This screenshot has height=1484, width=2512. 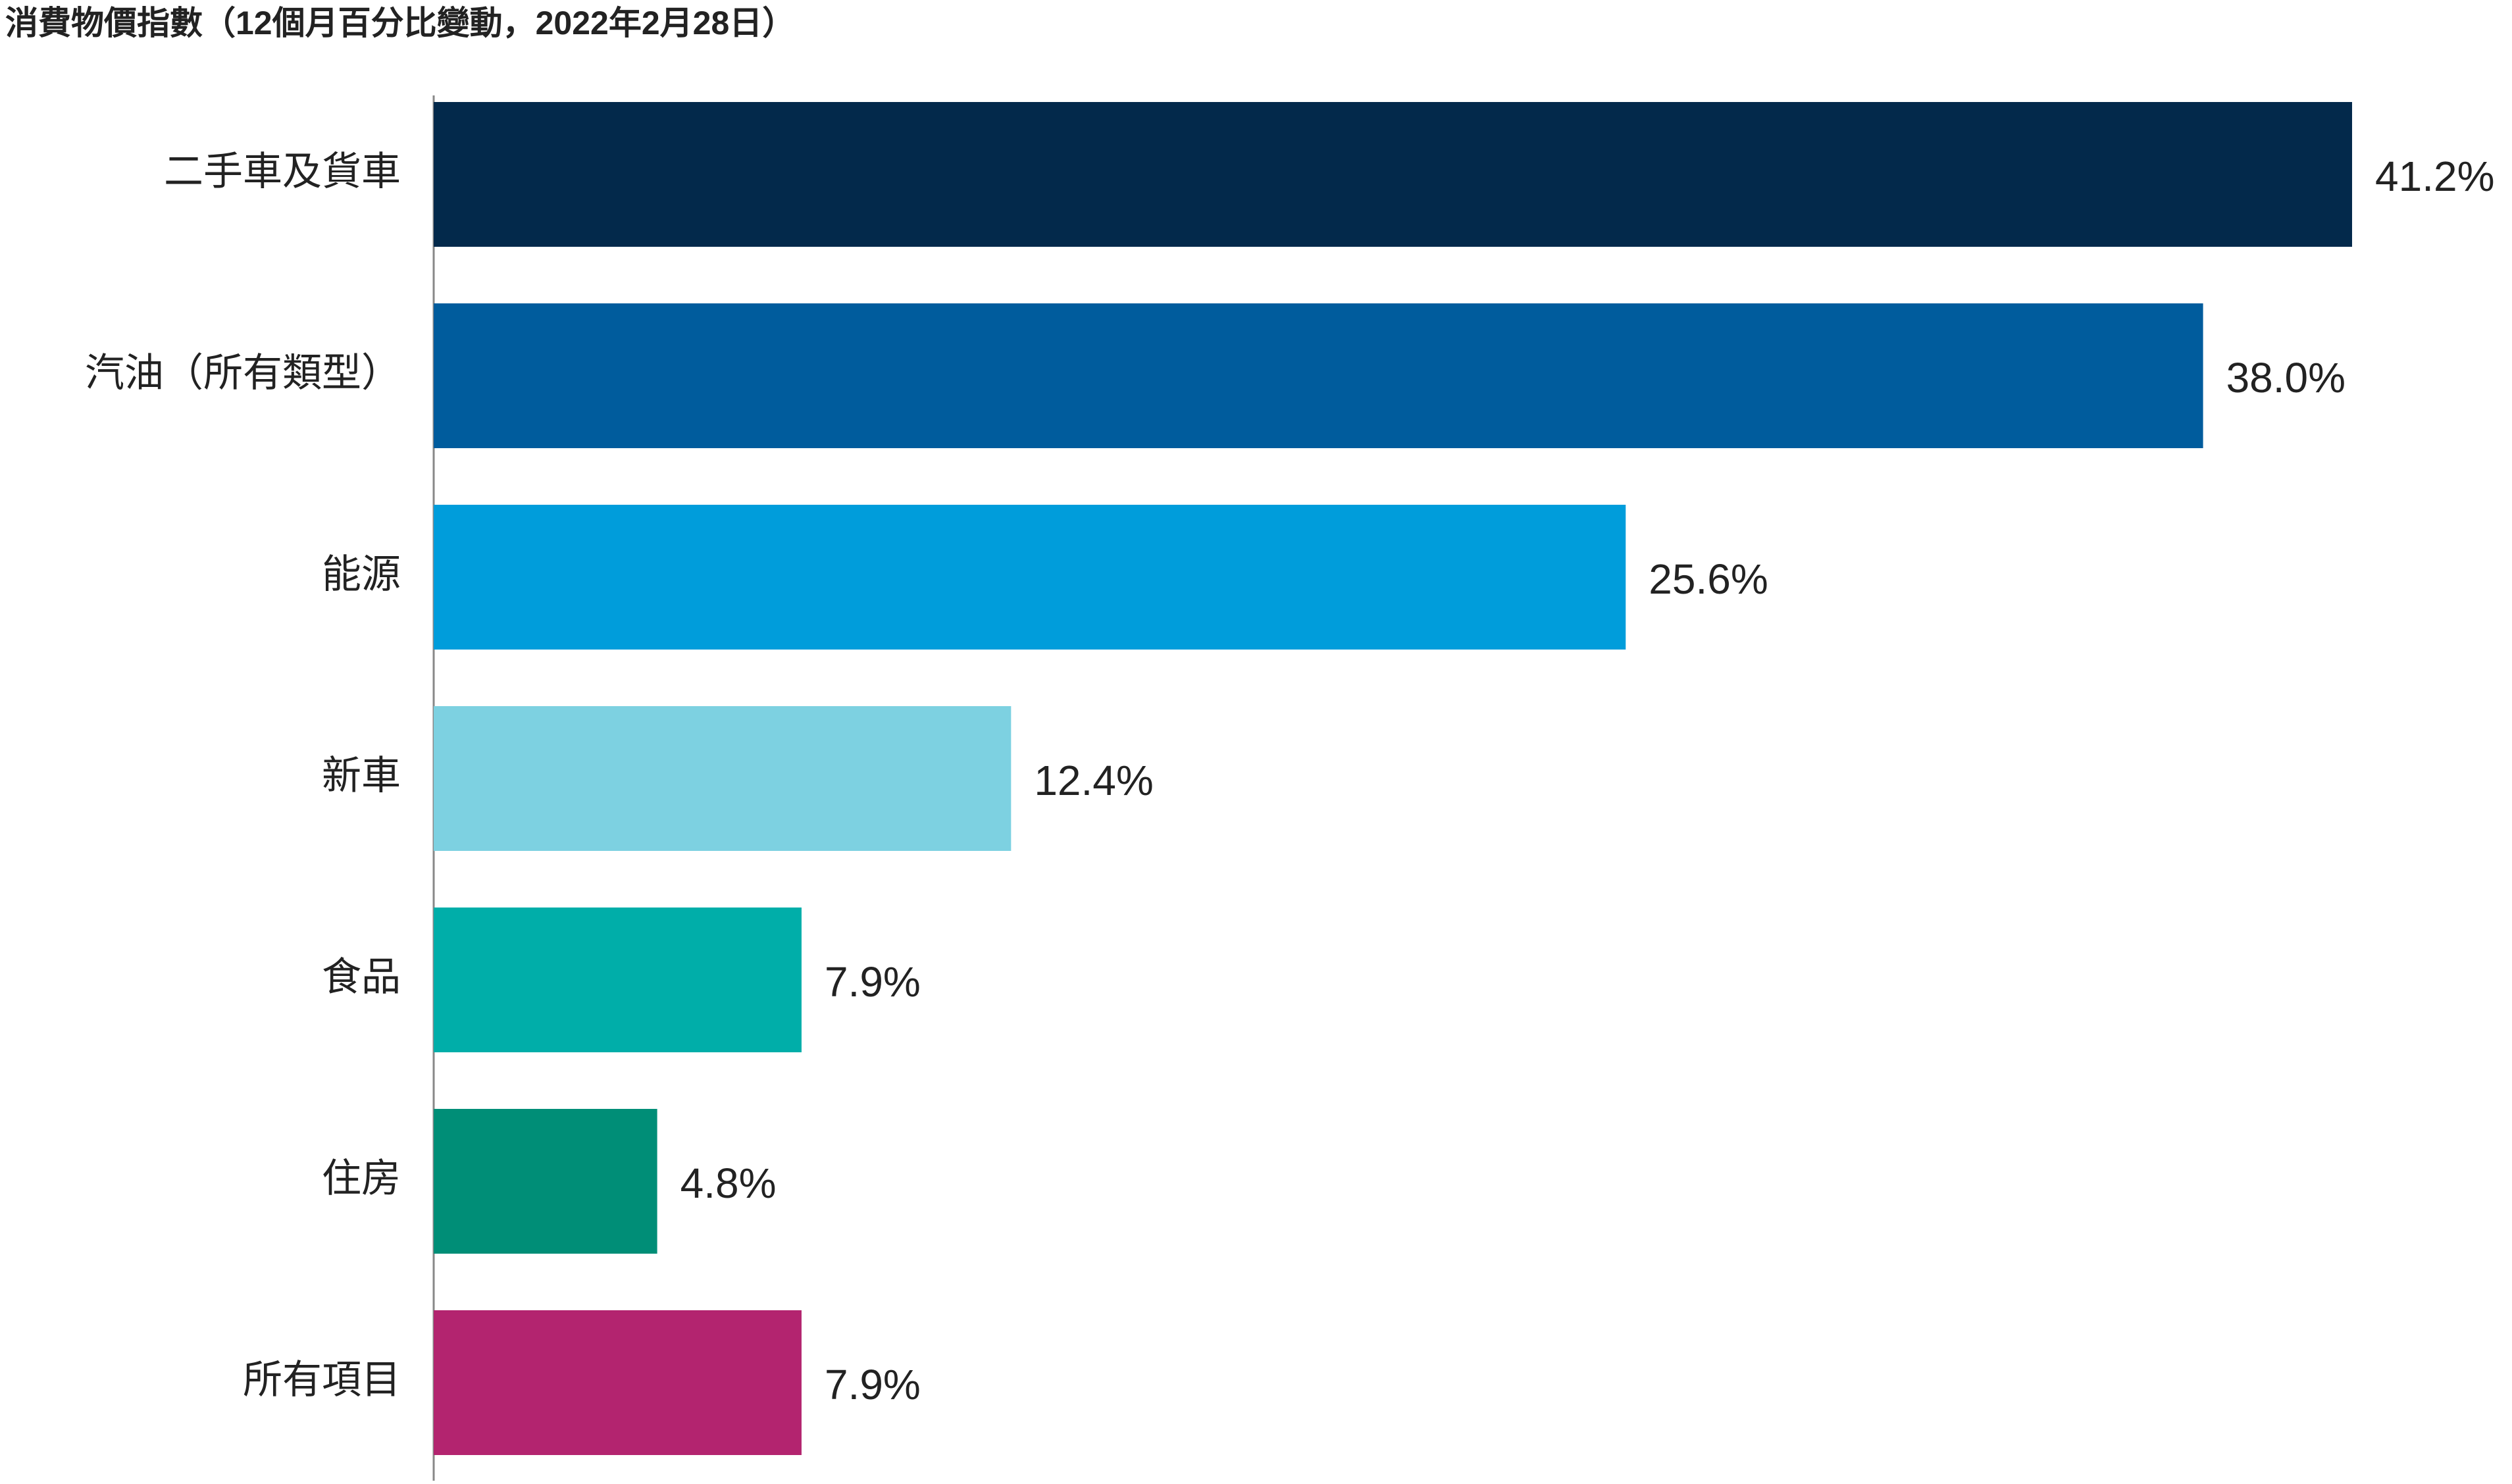 I want to click on category-label-0: 二手車及貨車, so click(x=283, y=171).